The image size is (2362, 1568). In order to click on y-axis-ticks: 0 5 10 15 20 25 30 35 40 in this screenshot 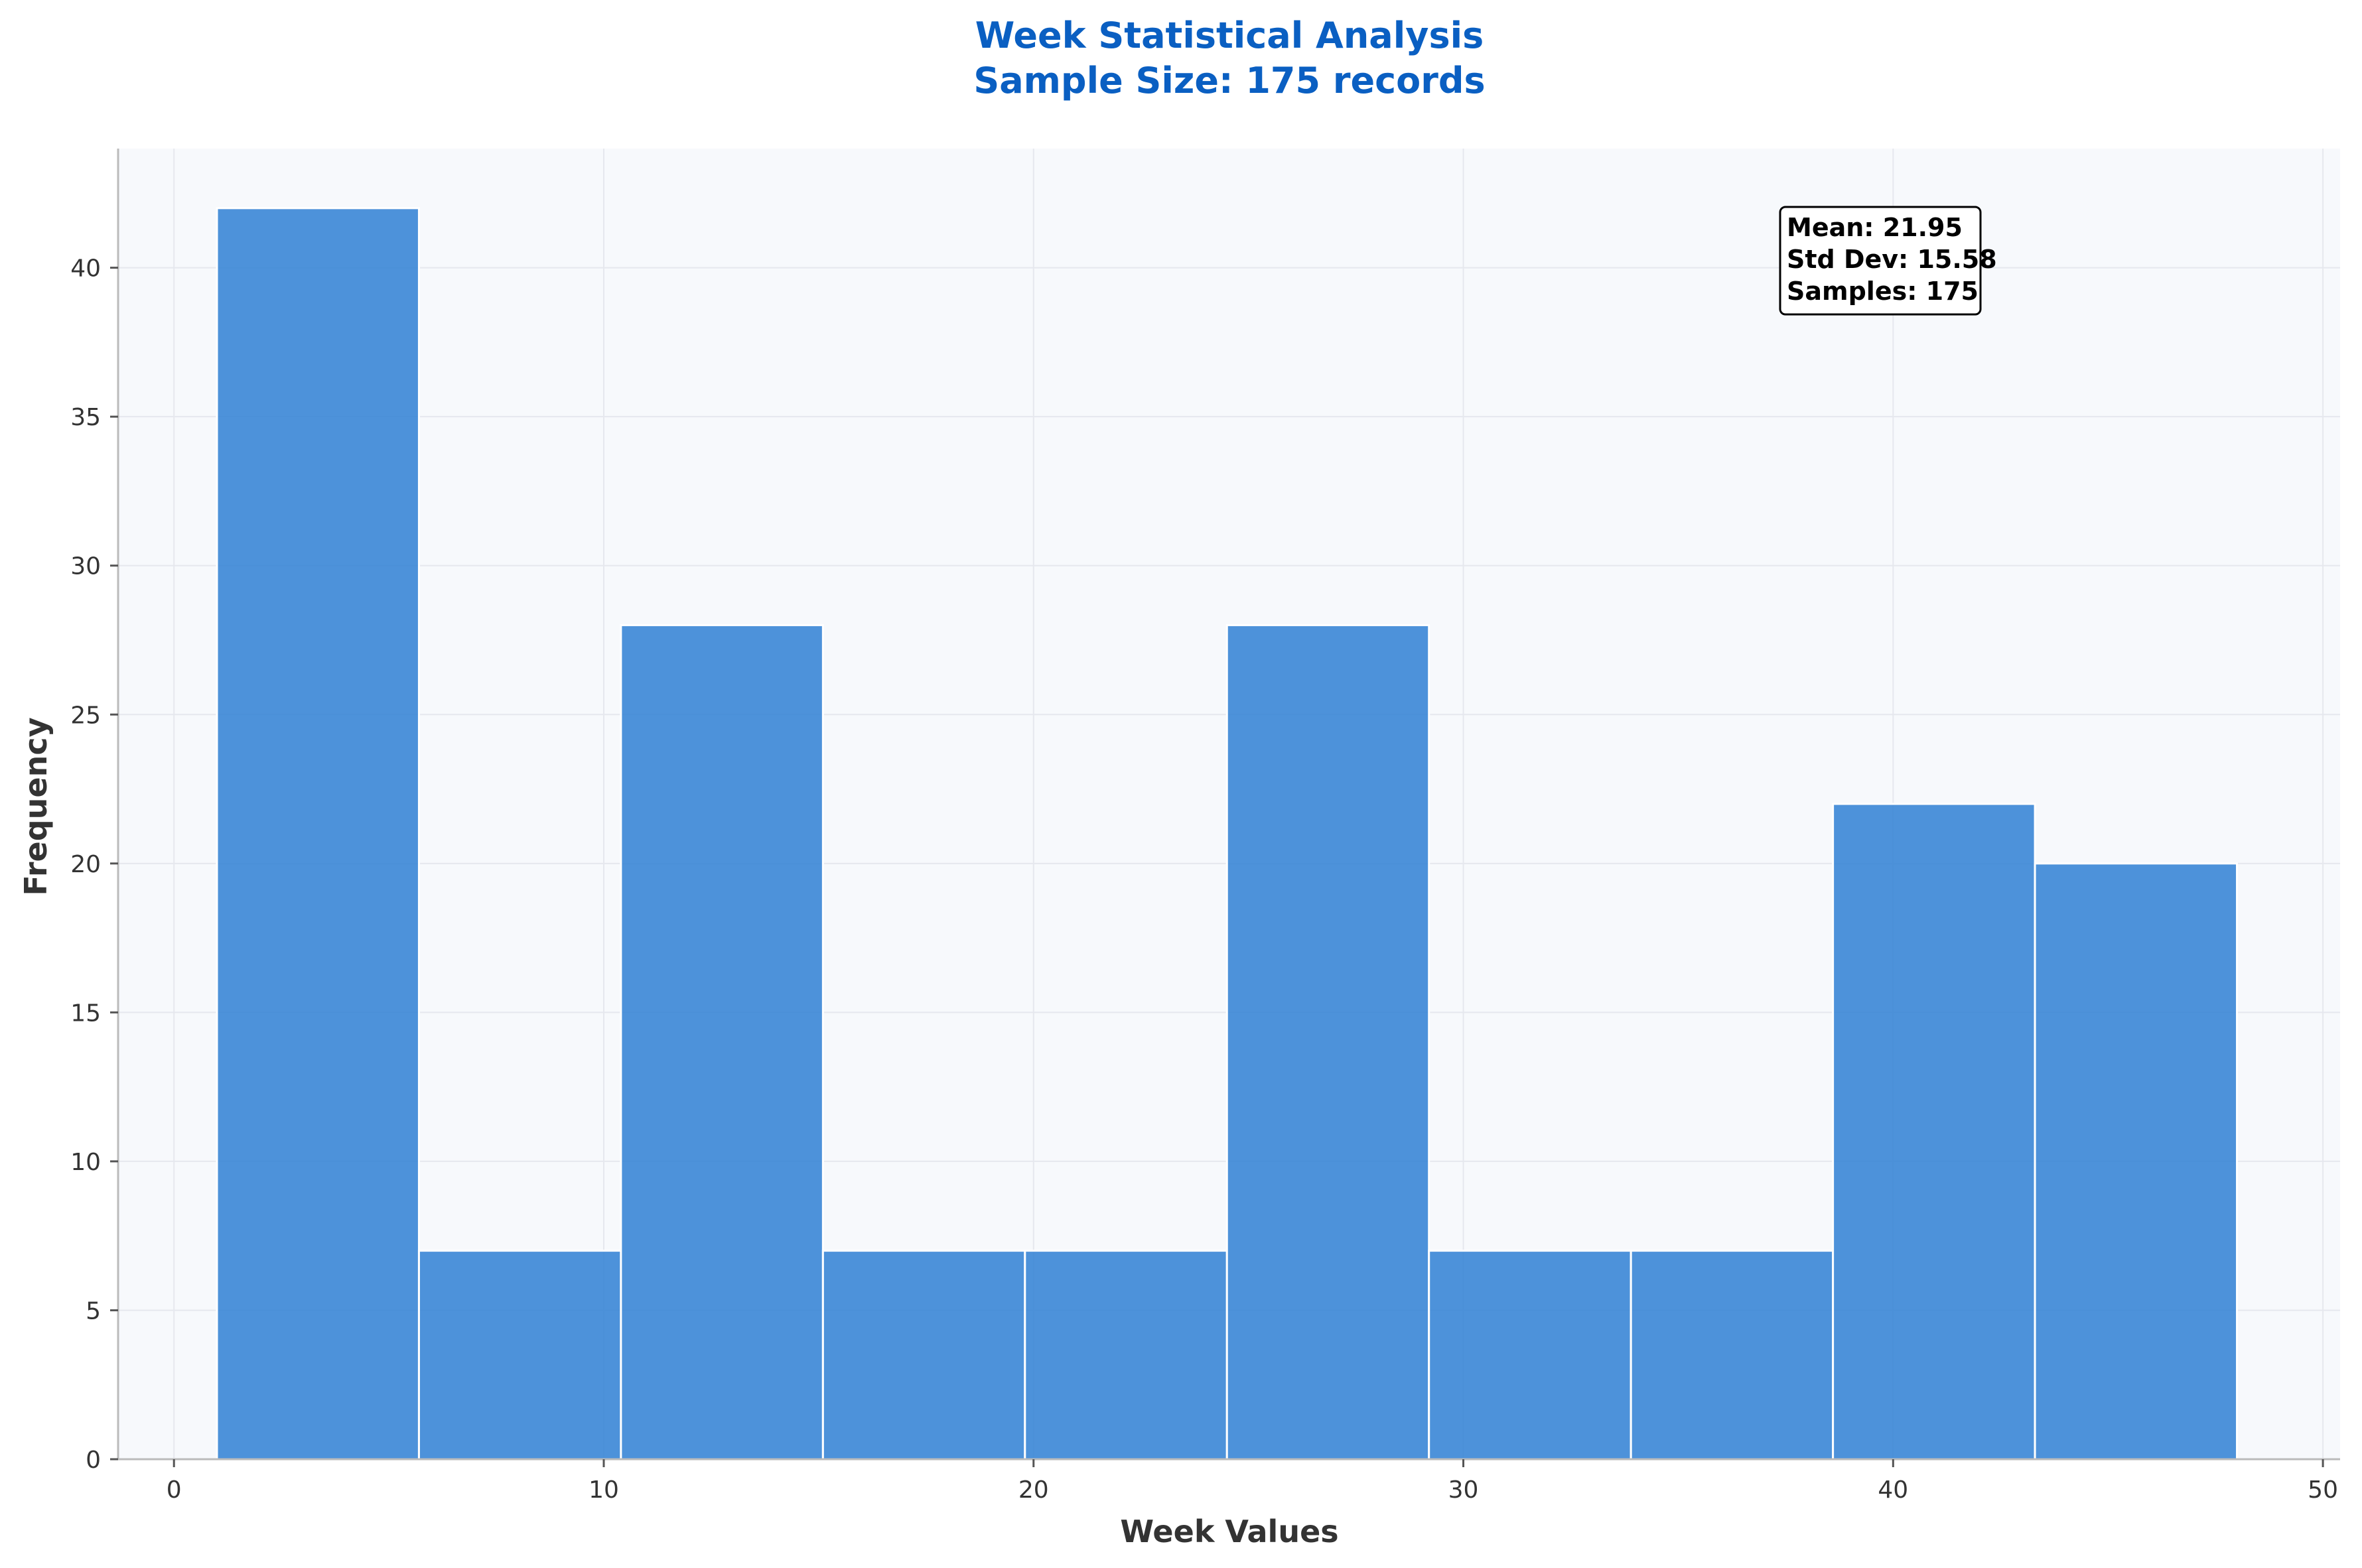, I will do `click(94, 865)`.